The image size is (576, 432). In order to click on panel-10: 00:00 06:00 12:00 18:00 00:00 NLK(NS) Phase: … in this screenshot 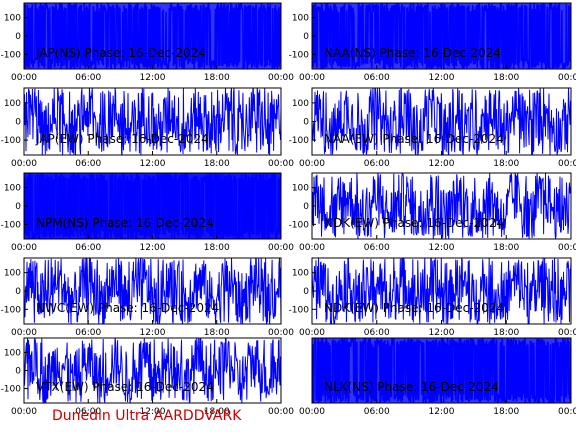, I will do `click(437, 377)`.